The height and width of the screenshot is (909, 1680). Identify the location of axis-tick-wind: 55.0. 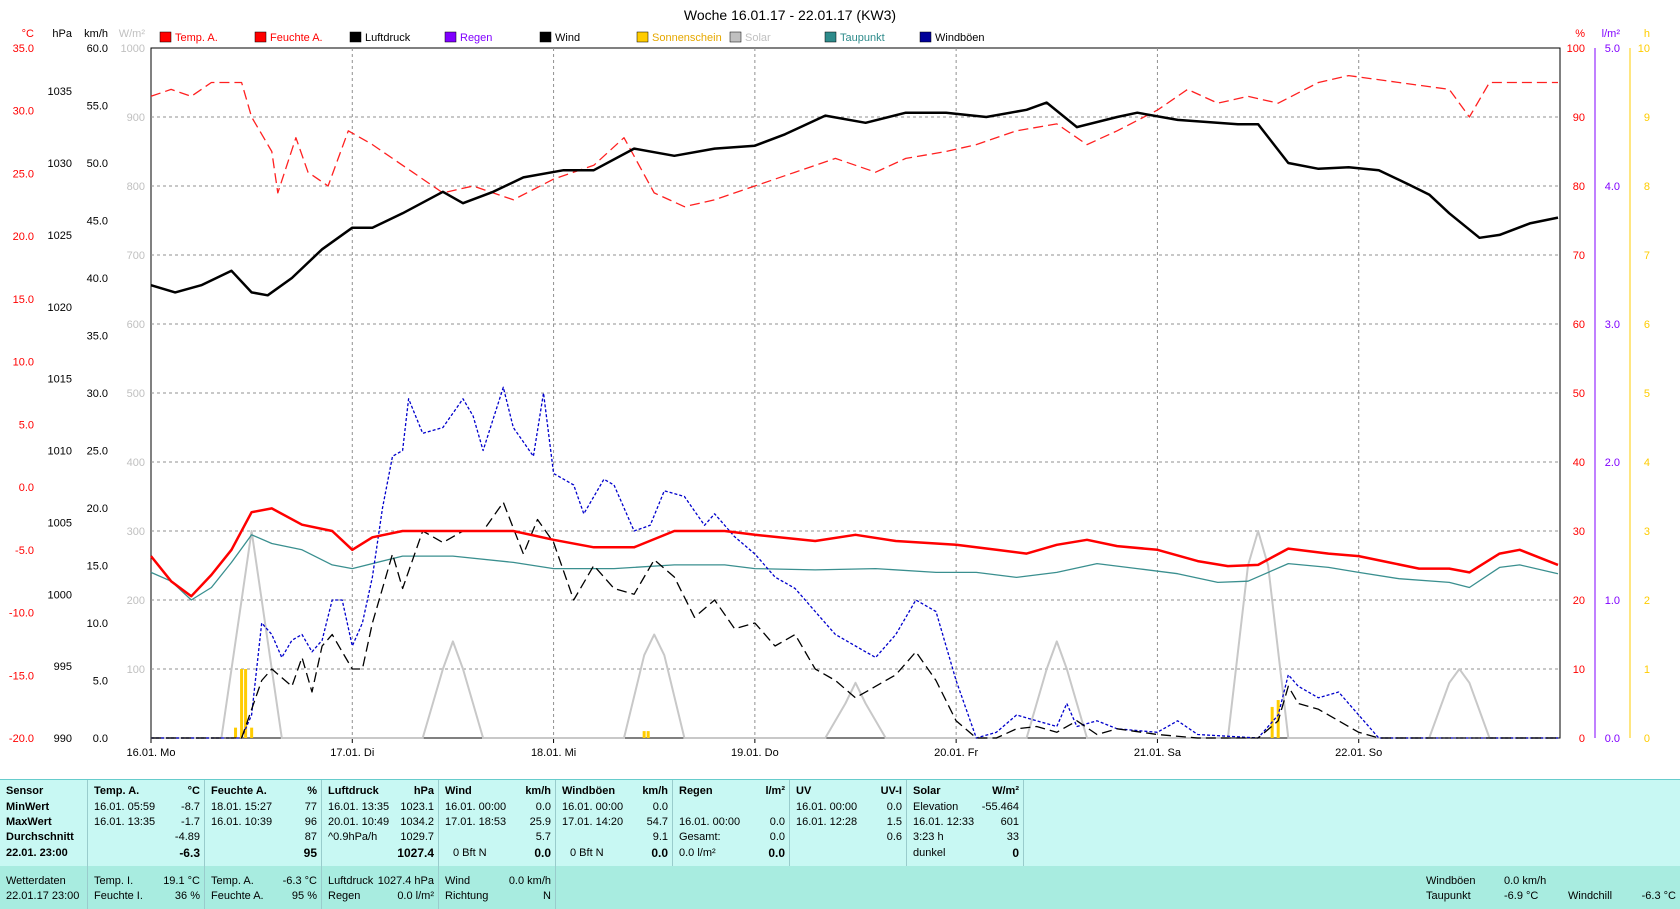
(97, 107).